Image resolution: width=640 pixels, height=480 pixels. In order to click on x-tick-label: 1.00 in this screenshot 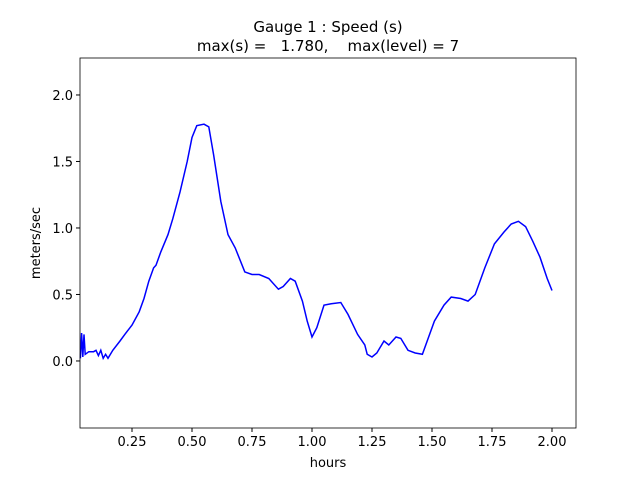, I will do `click(312, 442)`.